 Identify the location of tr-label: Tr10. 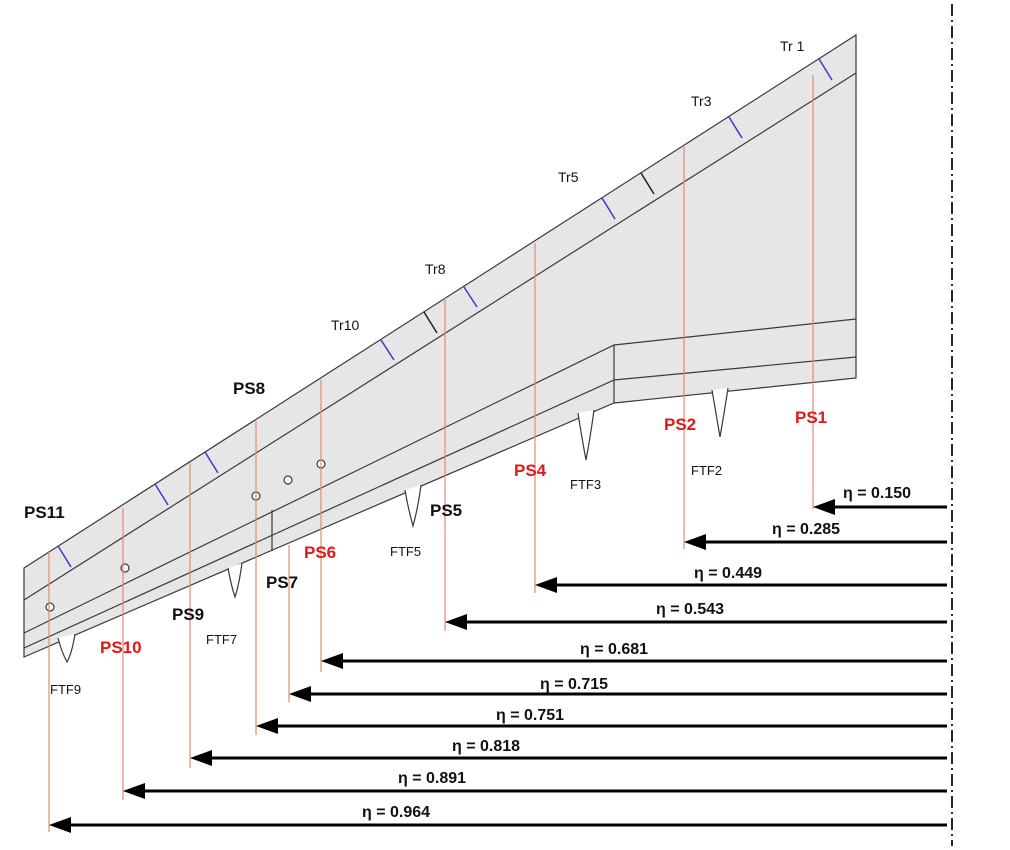
(345, 325).